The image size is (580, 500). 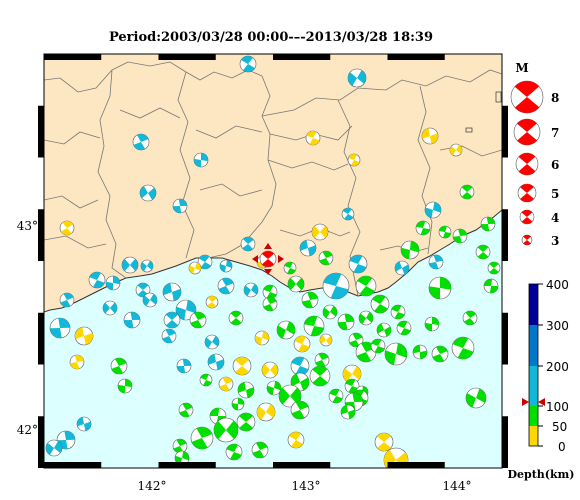 I want to click on colorbar-label-100: 100, so click(x=557, y=407).